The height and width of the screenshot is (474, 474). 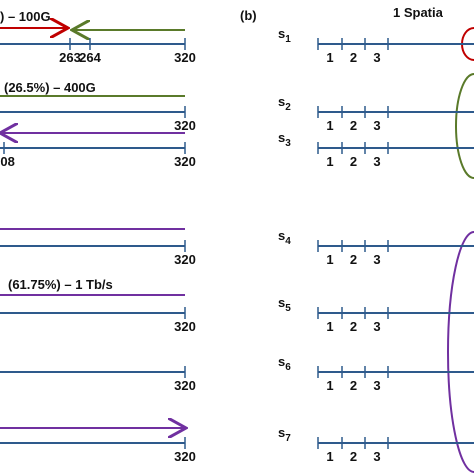 What do you see at coordinates (288, 308) in the screenshot?
I see `row-sub: 5` at bounding box center [288, 308].